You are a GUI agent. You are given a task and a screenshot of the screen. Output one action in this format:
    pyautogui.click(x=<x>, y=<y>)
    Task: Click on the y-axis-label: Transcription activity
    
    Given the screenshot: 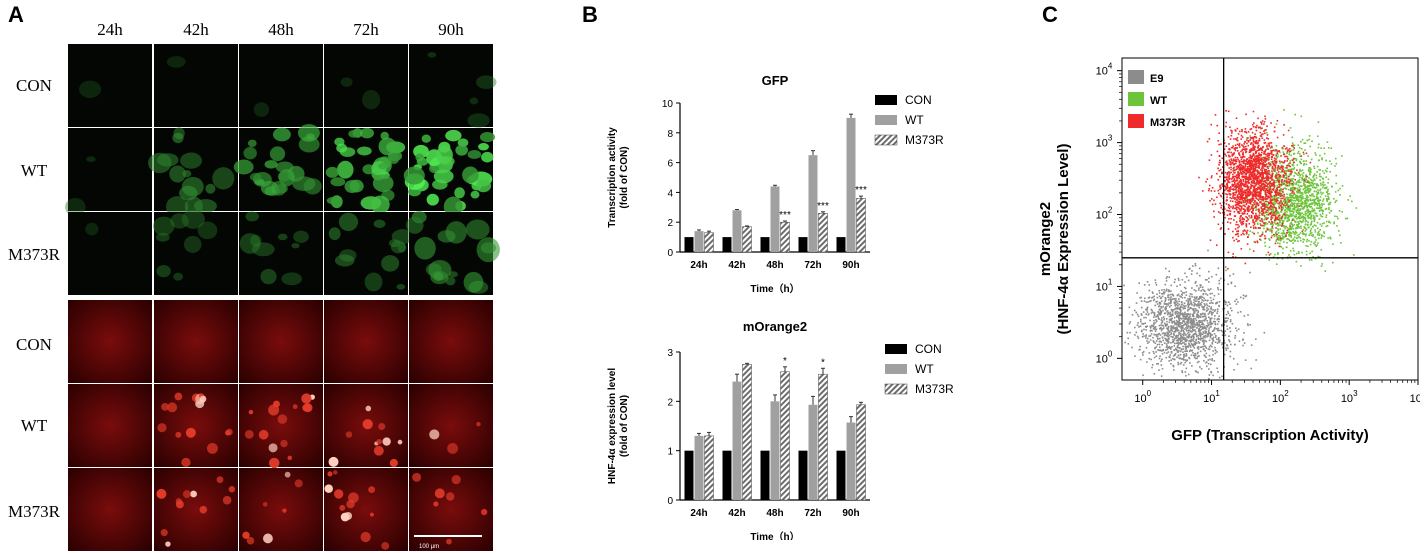 What is the action you would take?
    pyautogui.click(x=612, y=177)
    